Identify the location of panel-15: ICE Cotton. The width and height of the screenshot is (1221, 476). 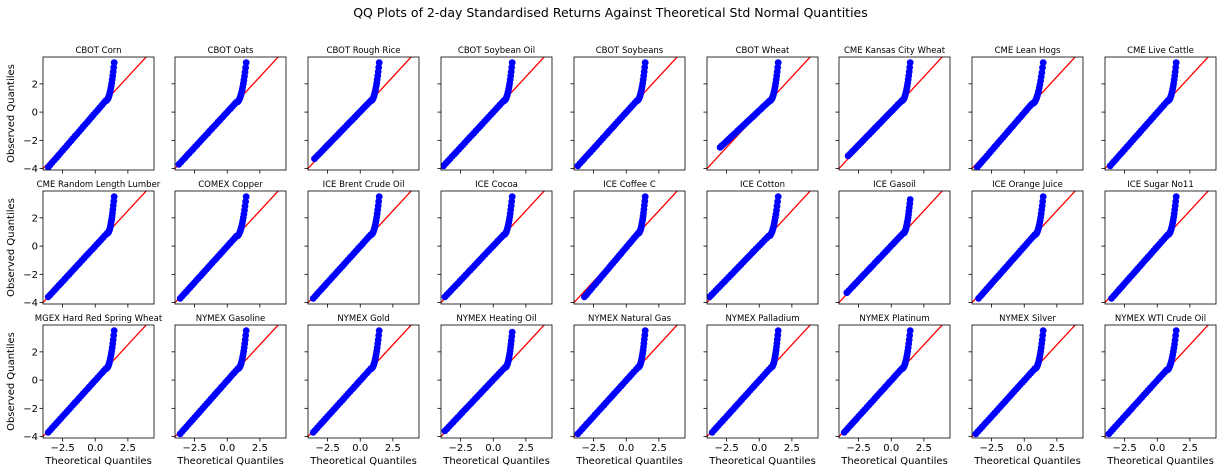
(761, 244).